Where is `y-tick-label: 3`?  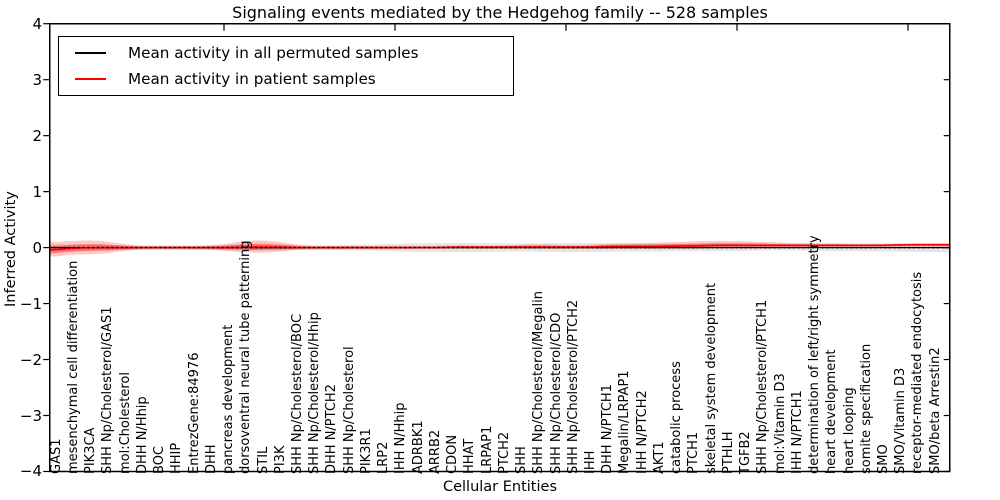
y-tick-label: 3 is located at coordinates (37, 79).